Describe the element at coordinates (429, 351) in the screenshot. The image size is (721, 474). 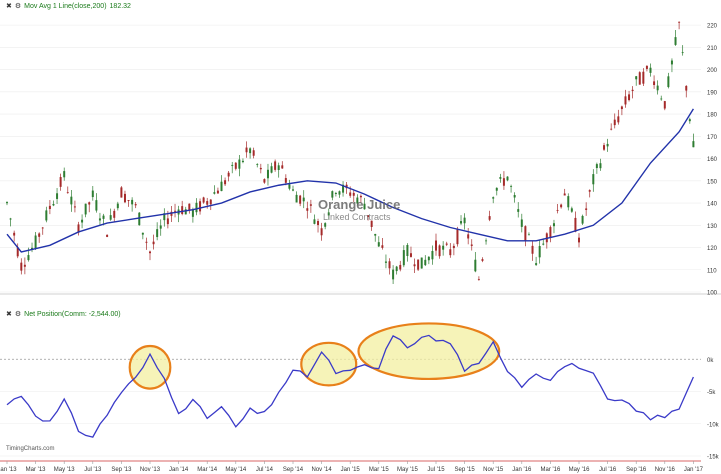
I see `highlight-ellipse` at that location.